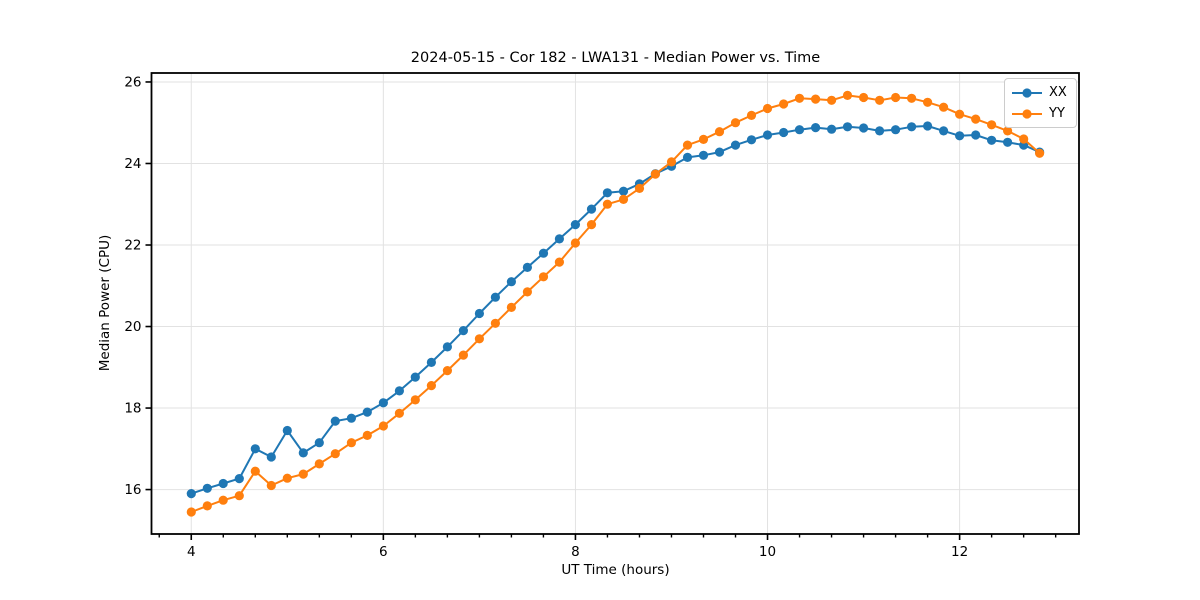  Describe the element at coordinates (1040, 103) in the screenshot. I see `legend: XX YY` at that location.